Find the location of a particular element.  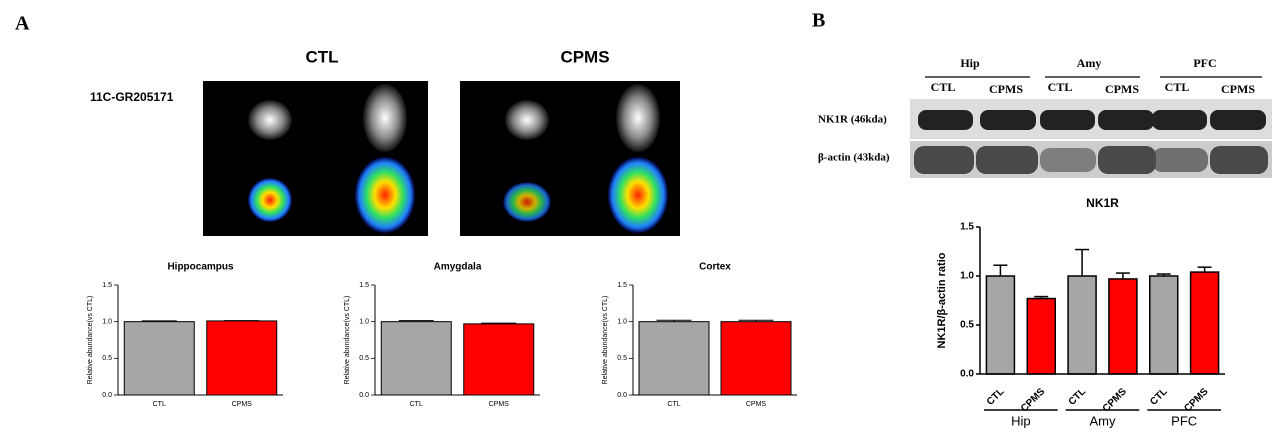

chart-title: NK1R is located at coordinates (1102, 203).